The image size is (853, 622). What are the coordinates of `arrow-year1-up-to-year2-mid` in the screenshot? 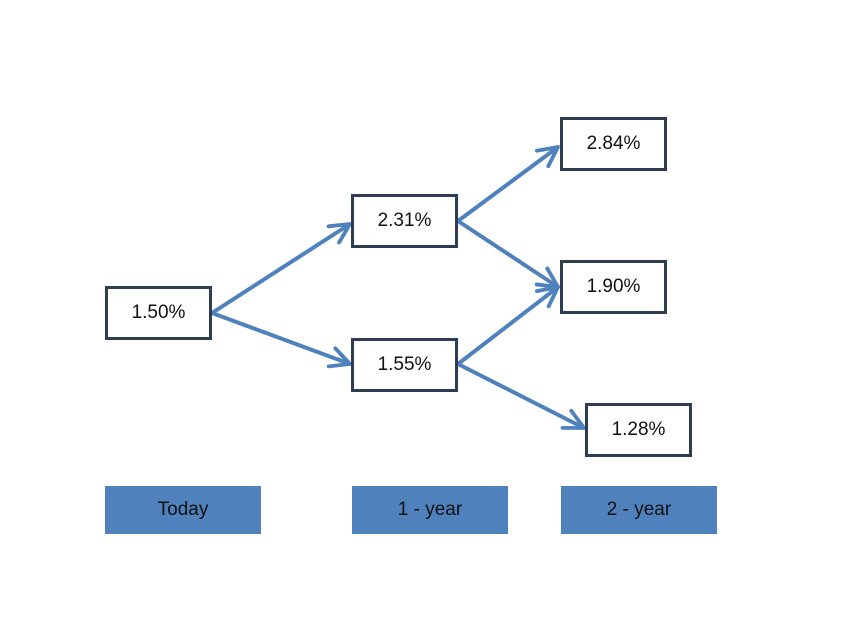 It's located at (508, 254).